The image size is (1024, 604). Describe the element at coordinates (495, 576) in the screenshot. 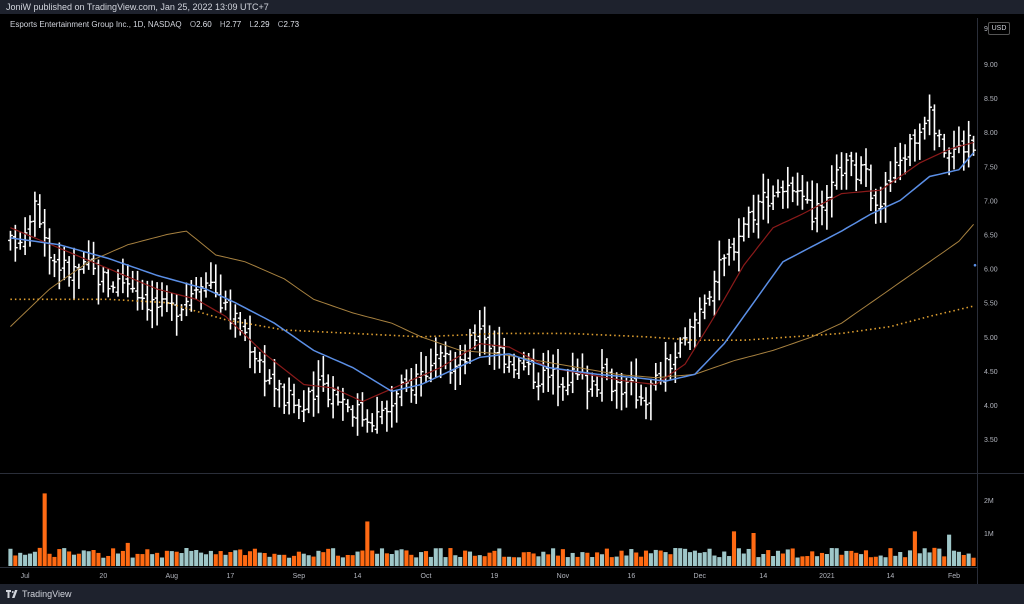

I see `time-tick-label: 19` at that location.